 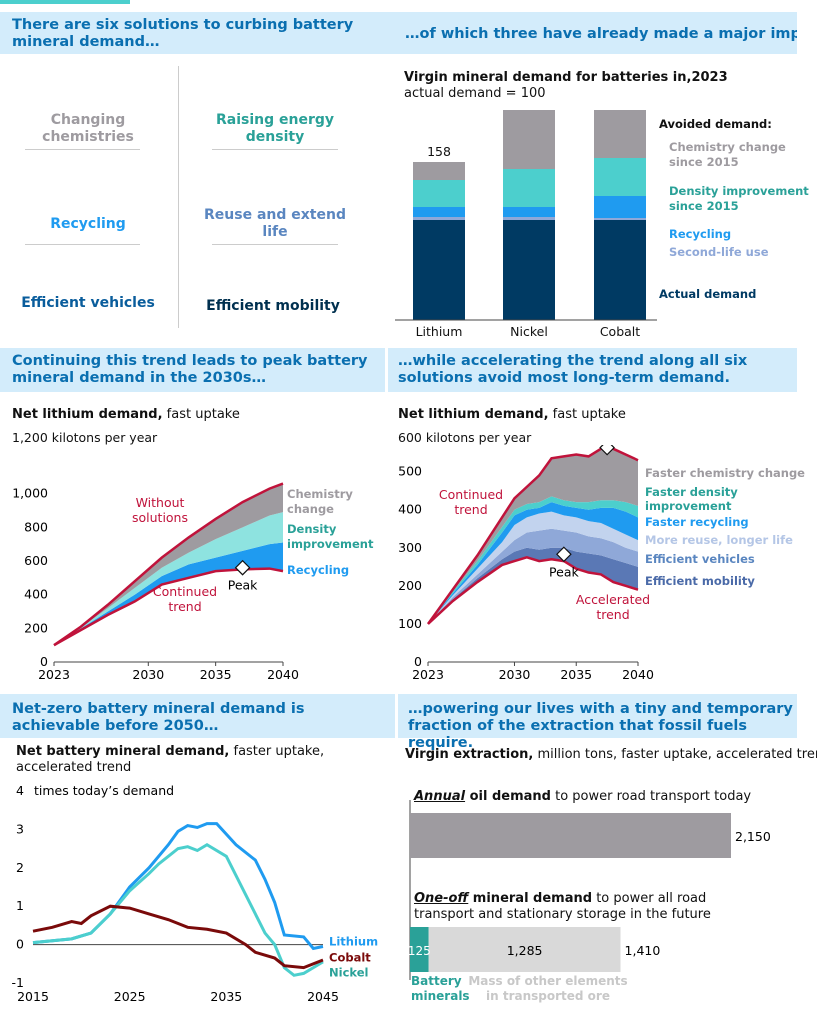 What do you see at coordinates (318, 570) in the screenshot?
I see `recycling-label: Recycling` at bounding box center [318, 570].